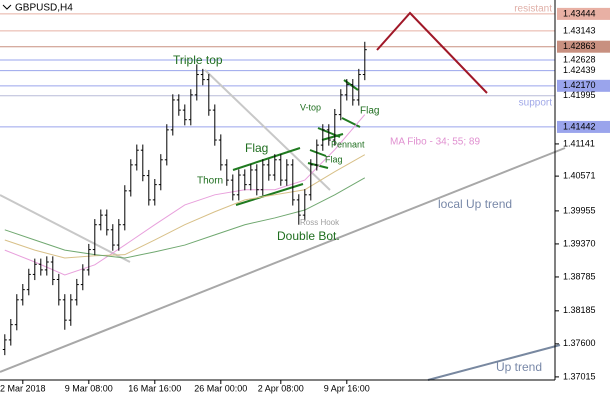 This screenshot has height=400, width=610. What do you see at coordinates (198, 60) in the screenshot?
I see `annotation: Triple top` at bounding box center [198, 60].